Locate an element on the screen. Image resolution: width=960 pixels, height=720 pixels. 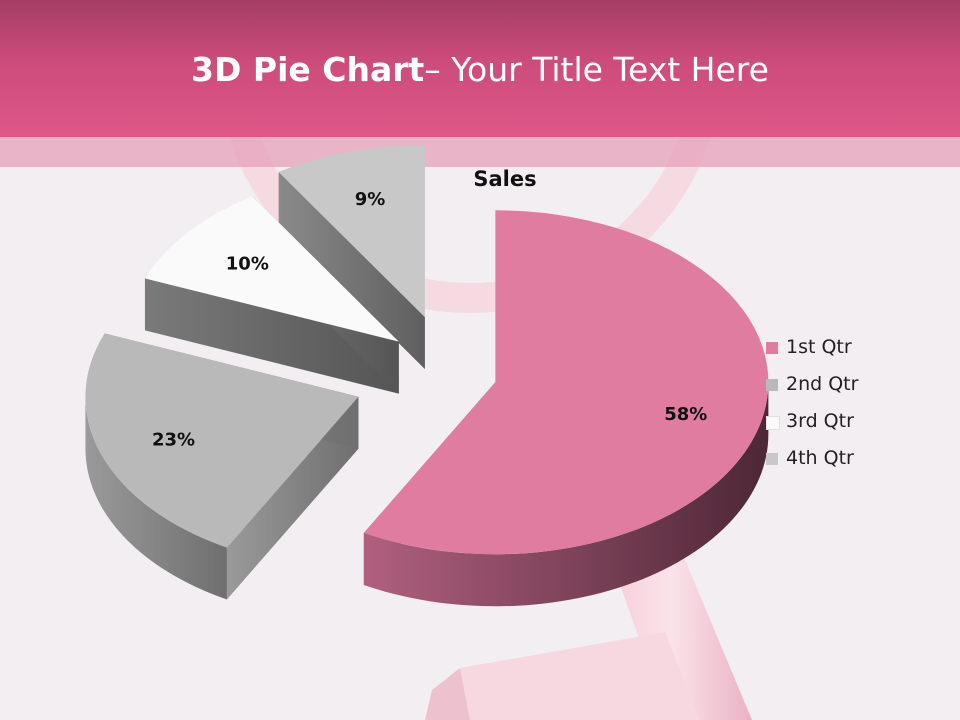
data-label-1st-qtr: 58% is located at coordinates (685, 414).